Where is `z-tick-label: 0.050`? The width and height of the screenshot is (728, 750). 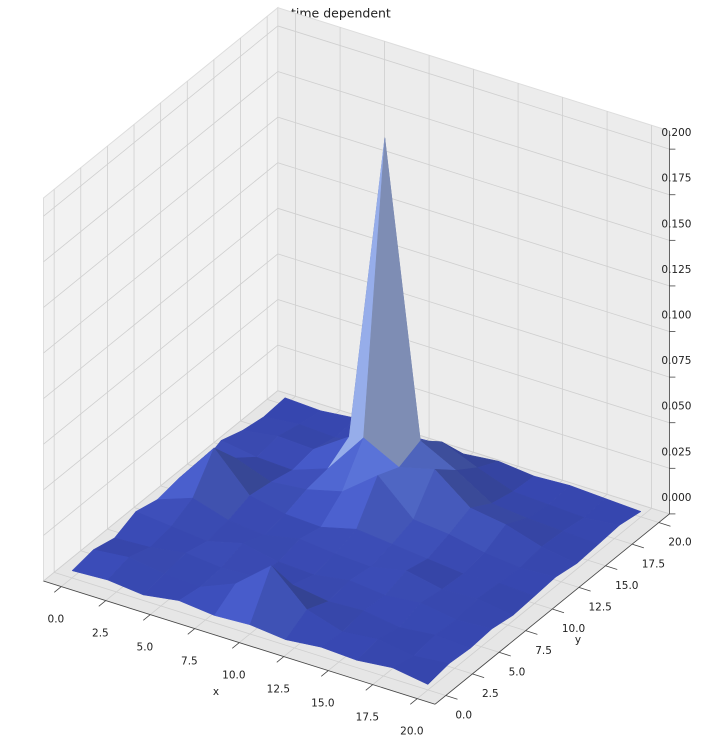 z-tick-label: 0.050 is located at coordinates (676, 407).